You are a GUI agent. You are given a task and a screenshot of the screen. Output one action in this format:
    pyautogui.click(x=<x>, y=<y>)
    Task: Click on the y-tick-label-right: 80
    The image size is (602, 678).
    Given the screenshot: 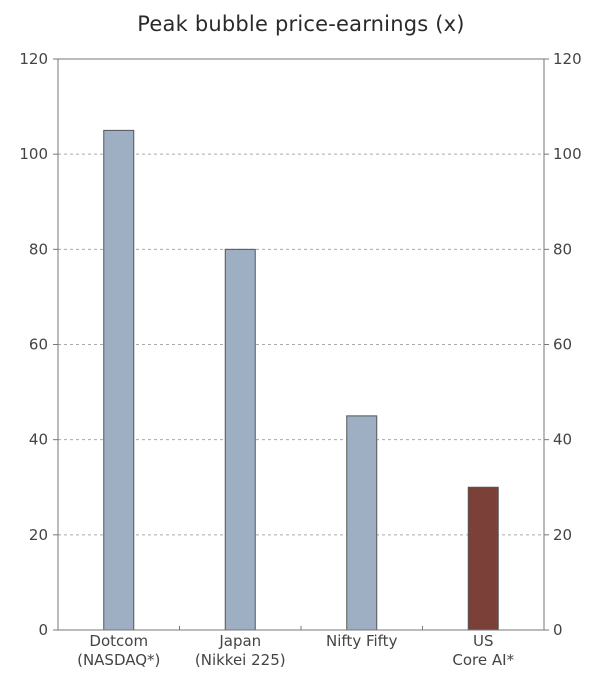 What is the action you would take?
    pyautogui.click(x=562, y=249)
    